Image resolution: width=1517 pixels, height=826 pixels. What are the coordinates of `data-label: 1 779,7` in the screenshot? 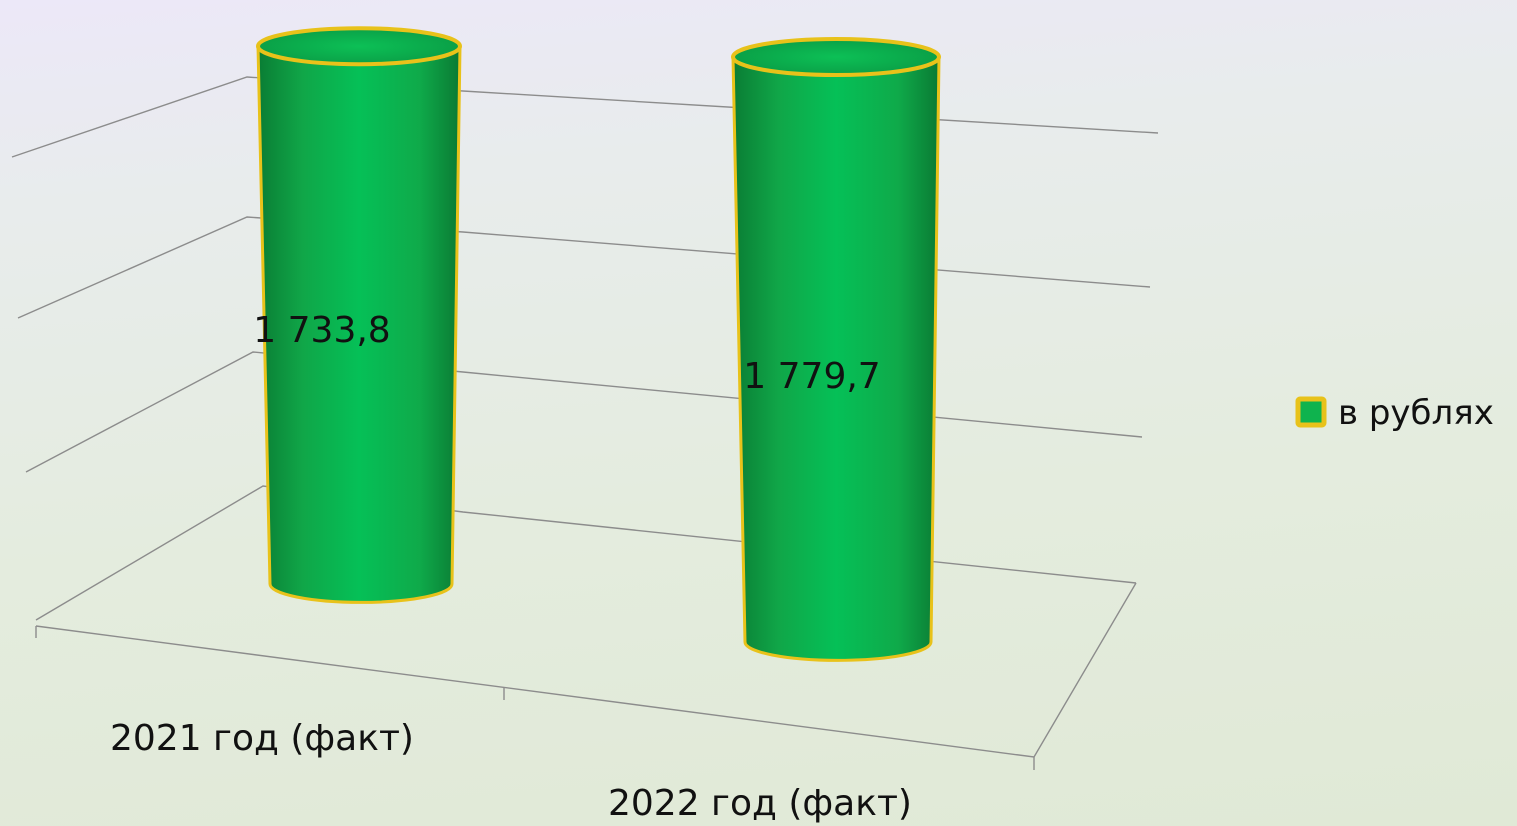 It's located at (811, 376).